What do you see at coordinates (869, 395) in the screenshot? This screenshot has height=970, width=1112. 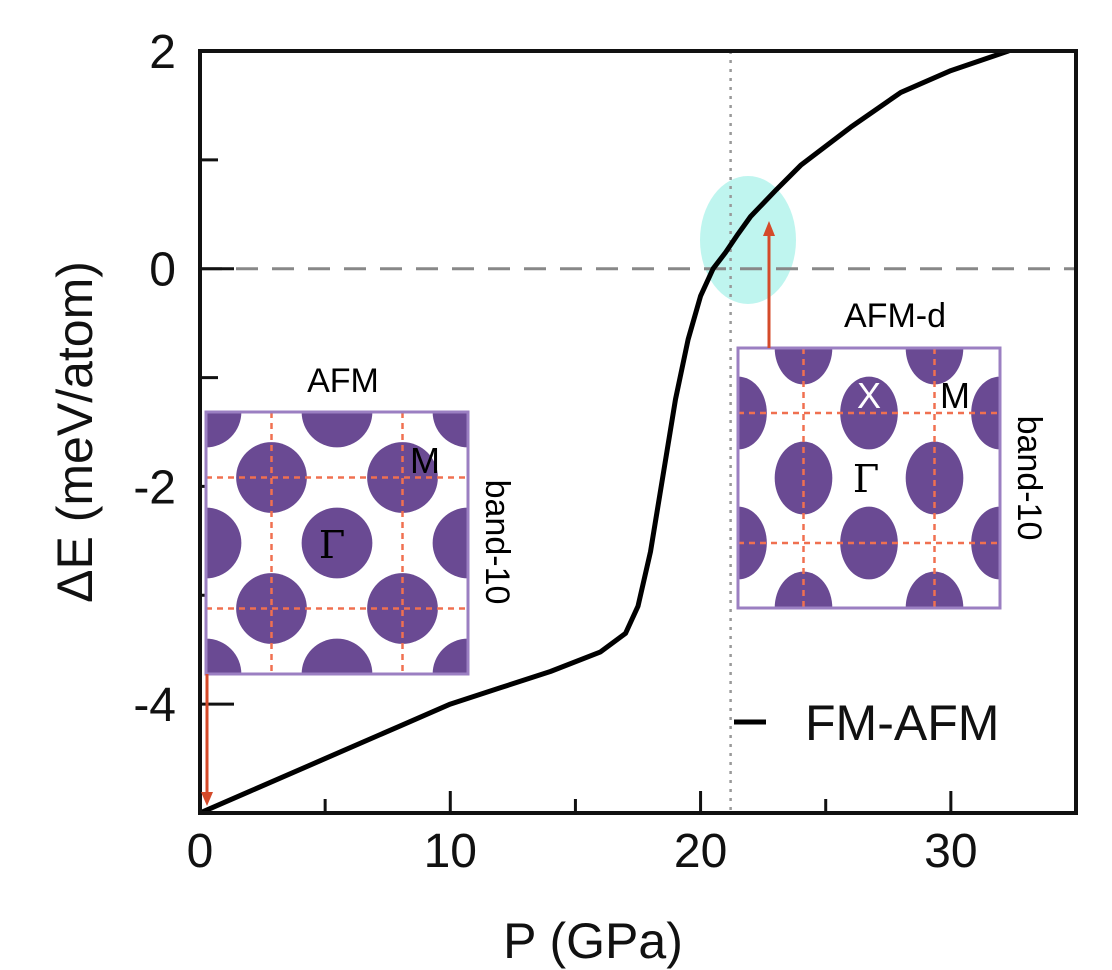 I see `inset-afm-d-point-x: X` at bounding box center [869, 395].